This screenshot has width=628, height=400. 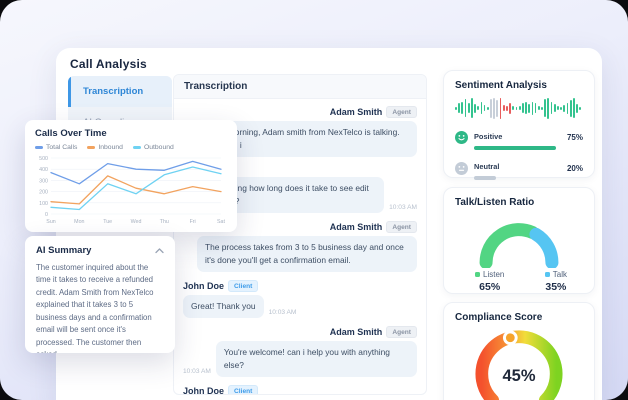 What do you see at coordinates (71, 133) in the screenshot?
I see `calls-over-time-title: Calls Over Time` at bounding box center [71, 133].